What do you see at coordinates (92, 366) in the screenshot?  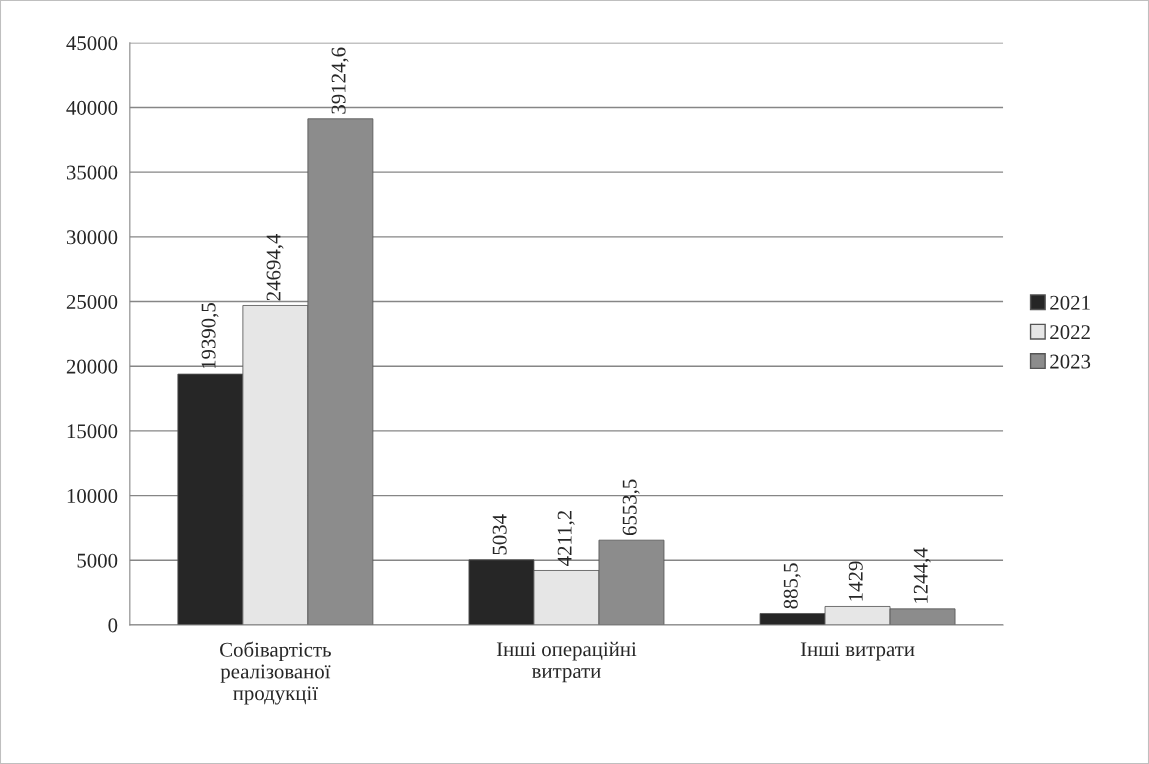 I see `y-tick-label: 20000` at bounding box center [92, 366].